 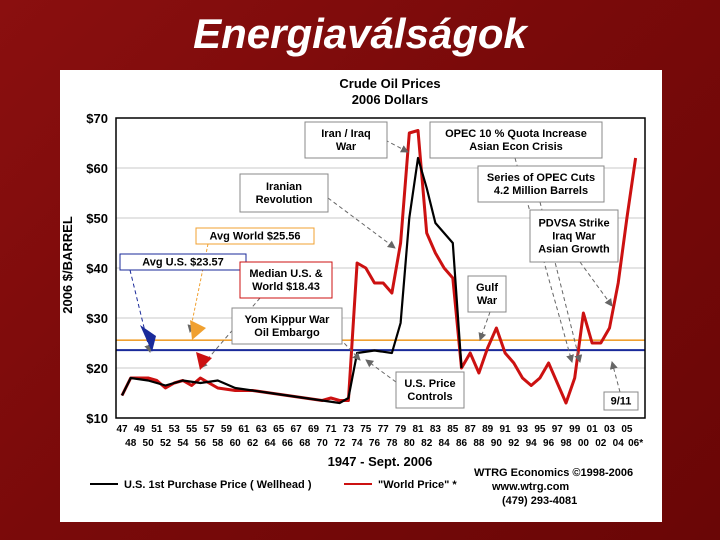 What do you see at coordinates (122, 429) in the screenshot?
I see `x-tick-label: 47` at bounding box center [122, 429].